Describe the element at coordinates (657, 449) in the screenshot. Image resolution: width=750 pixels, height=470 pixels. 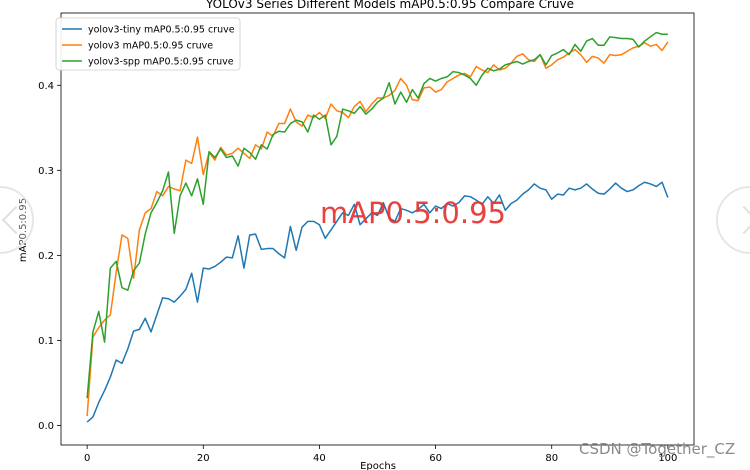
I see `watermark: CSDN @Together_CZ` at that location.